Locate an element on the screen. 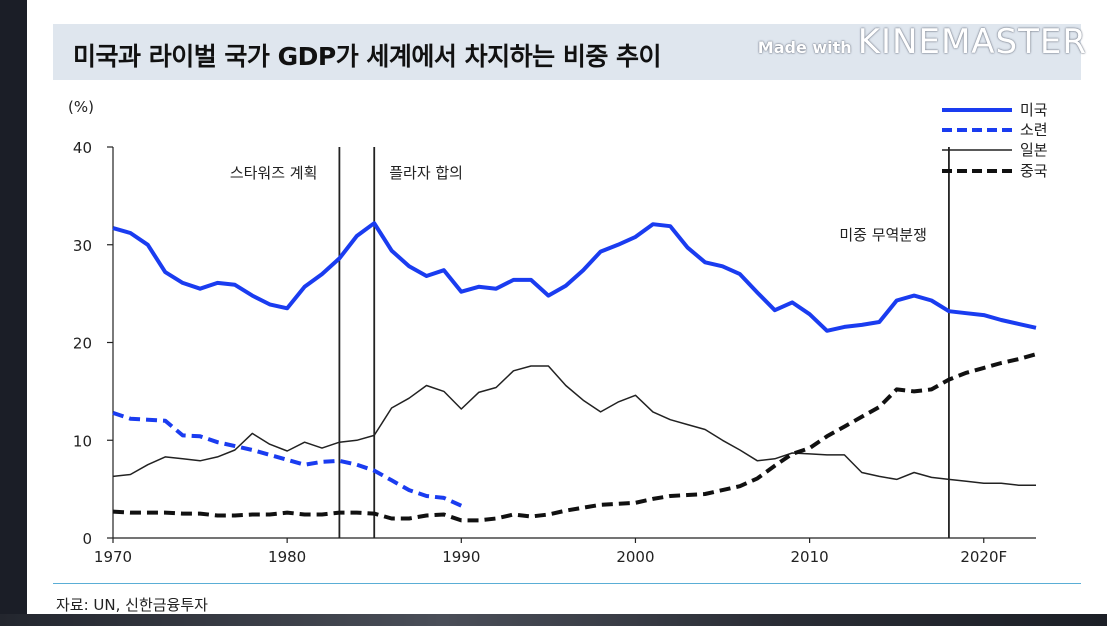 The height and width of the screenshot is (626, 1107). event-label: 스타워즈 계획 is located at coordinates (274, 173).